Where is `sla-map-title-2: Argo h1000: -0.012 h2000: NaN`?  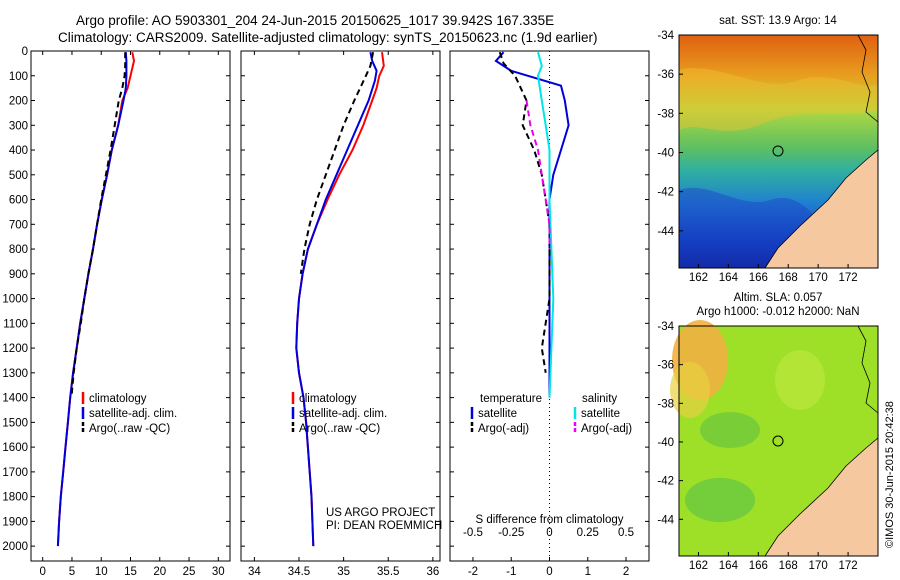
sla-map-title-2: Argo h1000: -0.012 h2000: NaN is located at coordinates (777, 312).